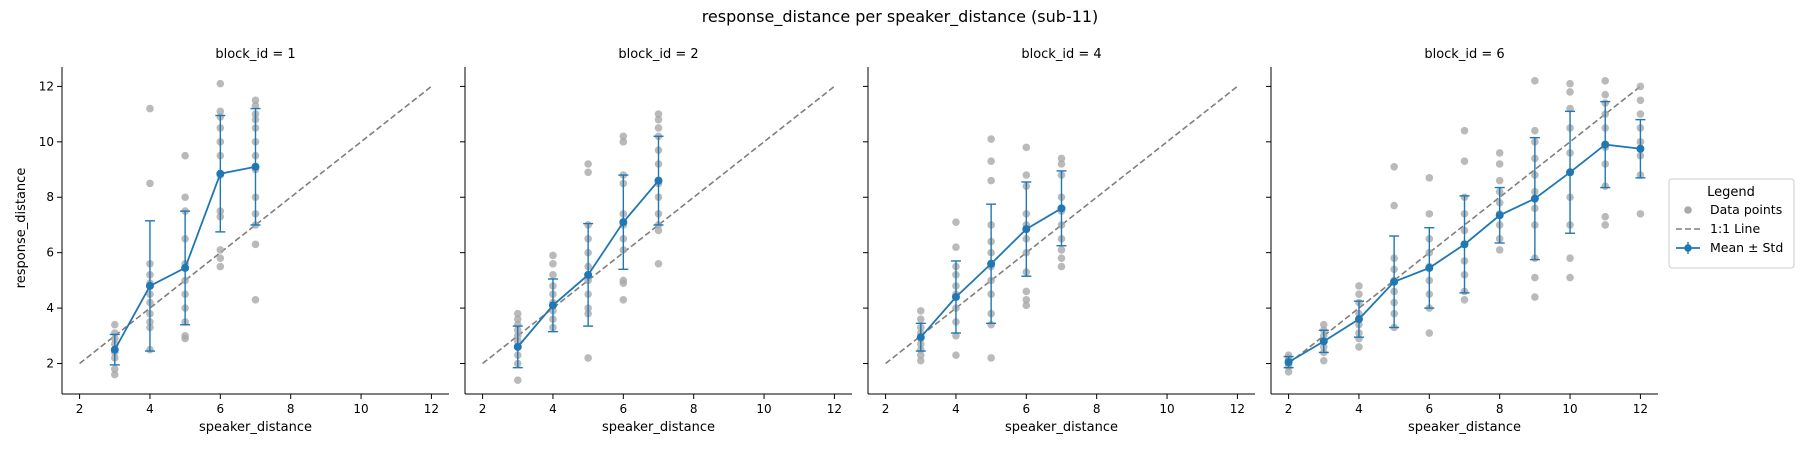 The height and width of the screenshot is (454, 1800). What do you see at coordinates (50, 197) in the screenshot?
I see `y-tick-label: 8` at bounding box center [50, 197].